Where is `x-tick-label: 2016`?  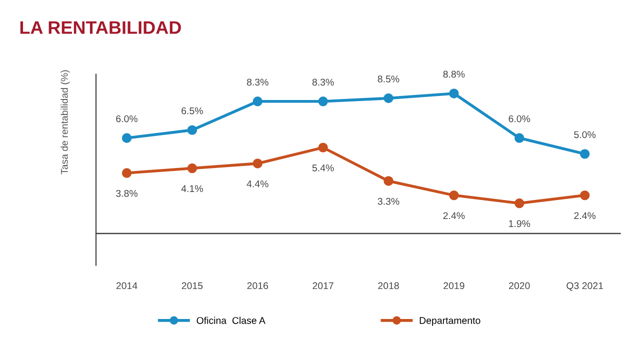 x-tick-label: 2016 is located at coordinates (257, 286).